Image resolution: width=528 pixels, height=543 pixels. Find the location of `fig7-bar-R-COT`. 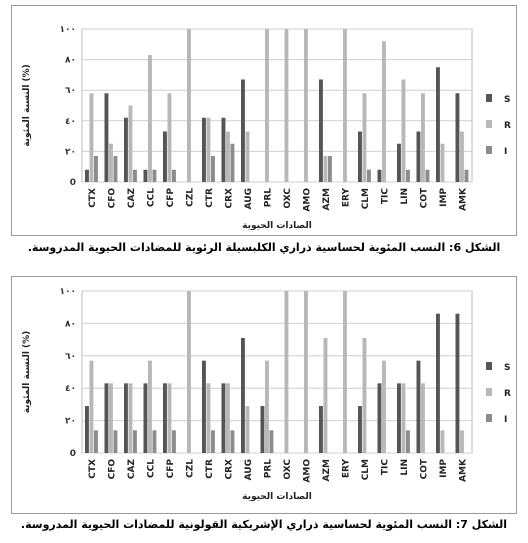

fig7-bar-R-COT is located at coordinates (423, 418).